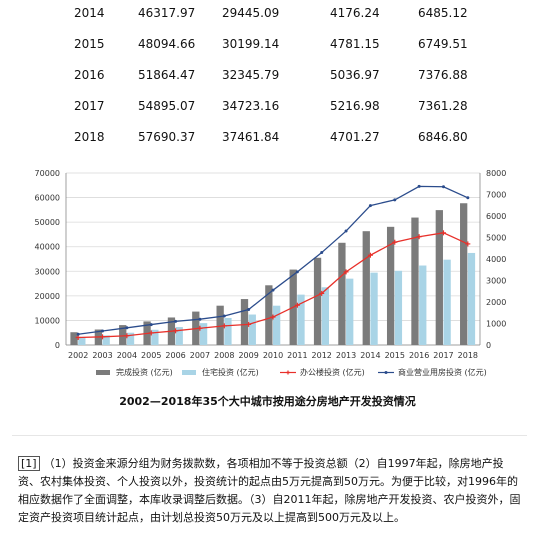  What do you see at coordinates (355, 44) in the screenshot?
I see `table-cell: 4781.15` at bounding box center [355, 44].